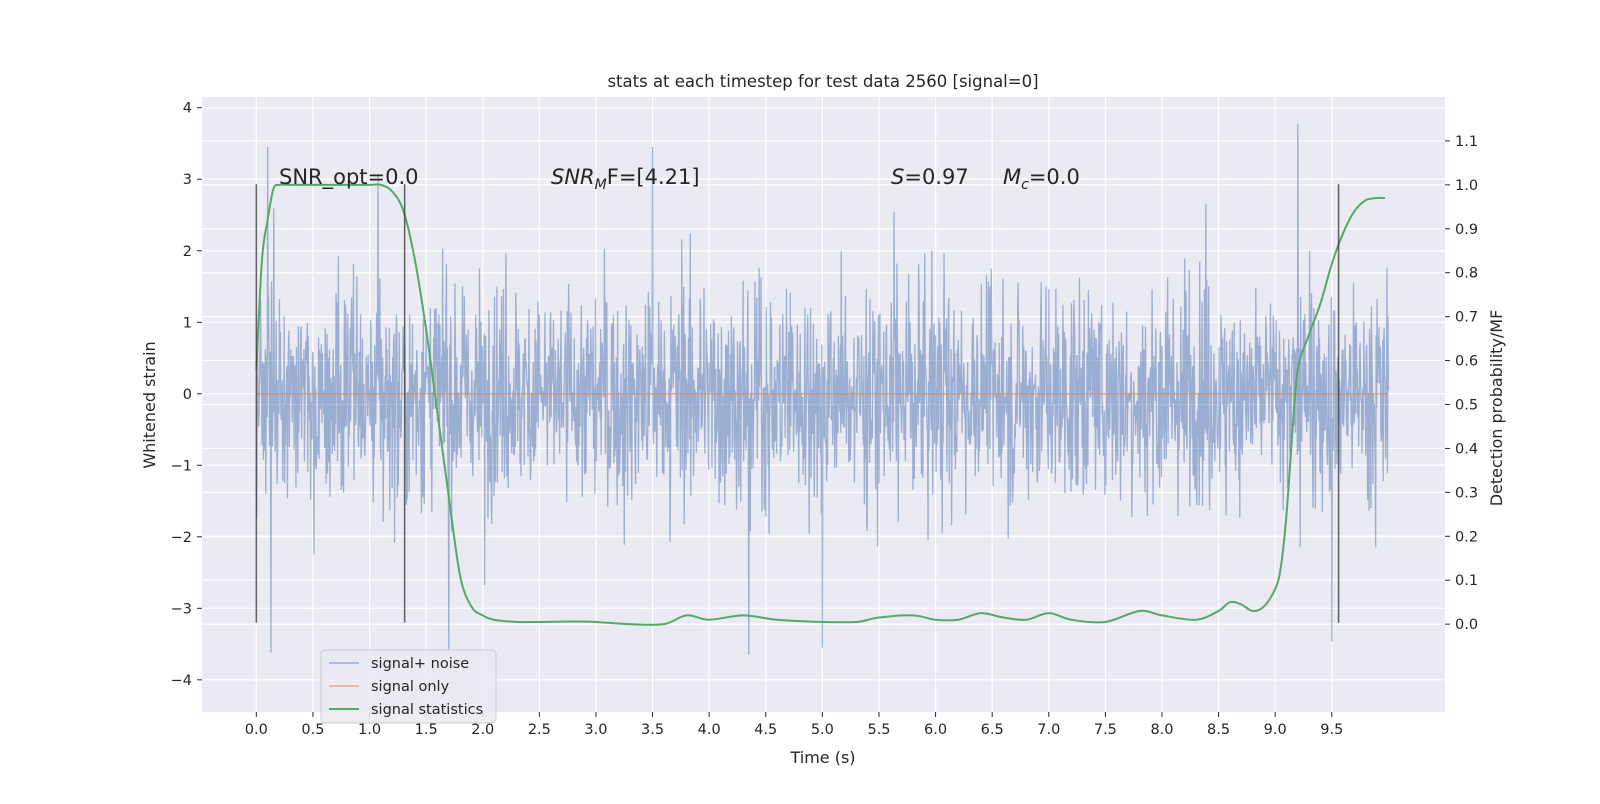  I want to click on y-left-tick-label-0: −4, so click(181, 681).